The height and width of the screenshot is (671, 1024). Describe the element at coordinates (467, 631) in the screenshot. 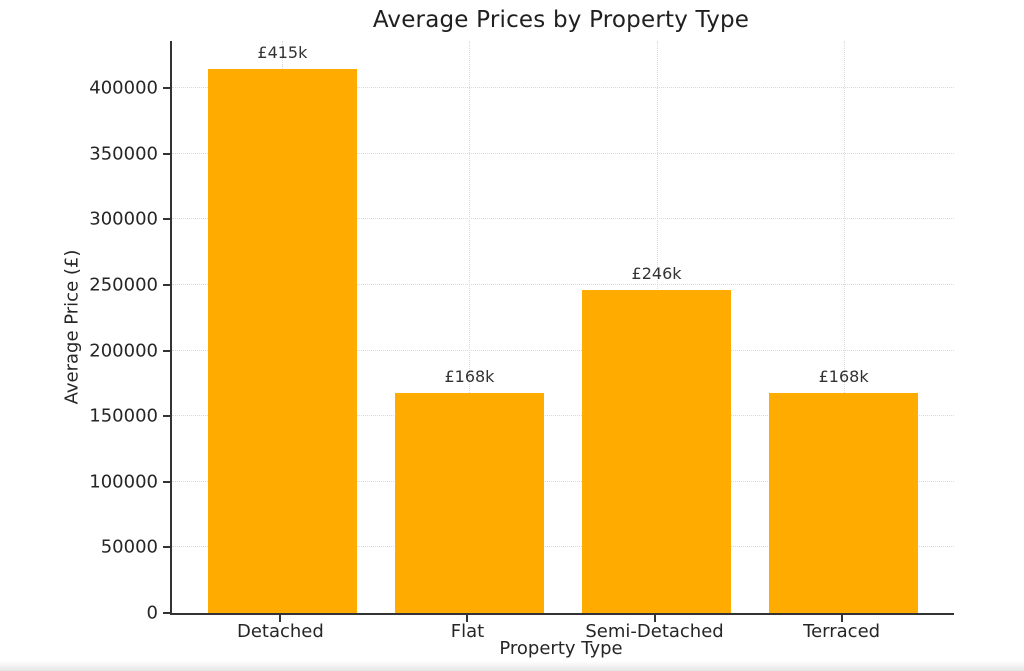

I see `x-tick-label: Flat` at that location.